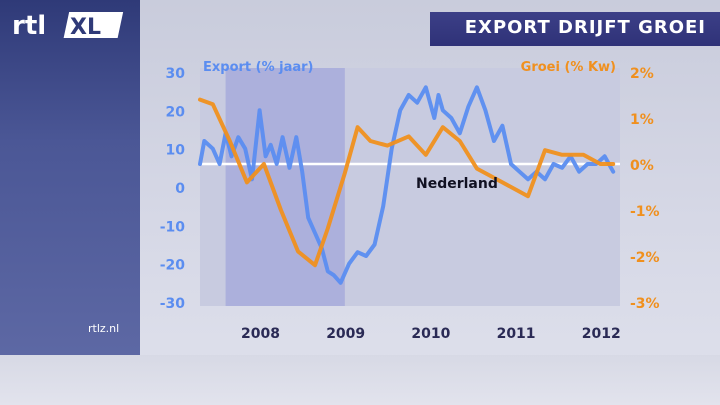 The height and width of the screenshot is (405, 720). I want to click on x-tick-label: 2008, so click(260, 334).